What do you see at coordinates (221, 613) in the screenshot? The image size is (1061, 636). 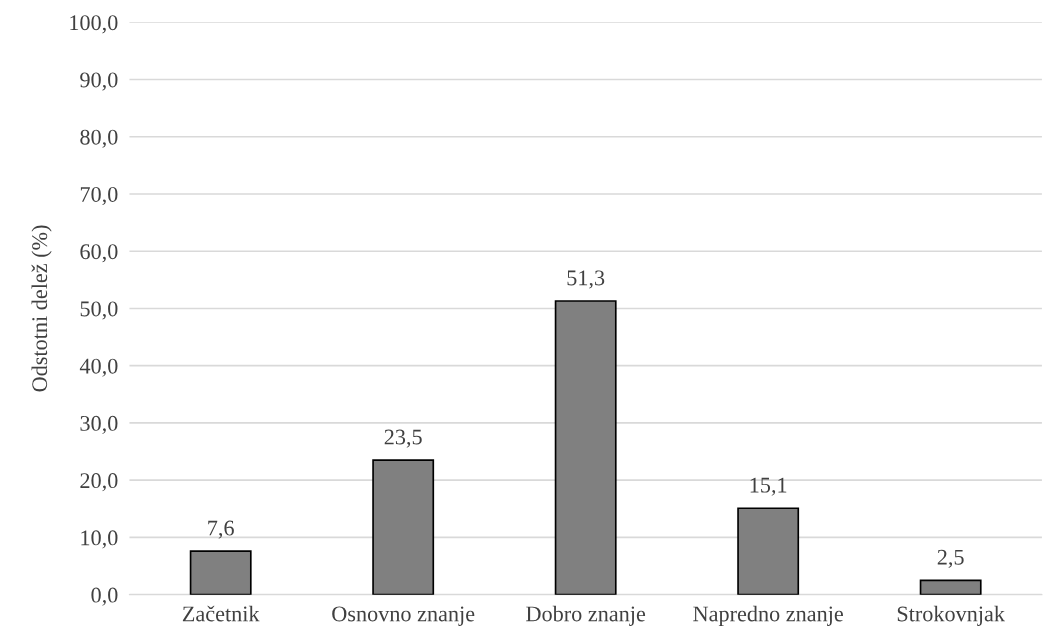 I see `x-tick-label: Začetnik` at bounding box center [221, 613].